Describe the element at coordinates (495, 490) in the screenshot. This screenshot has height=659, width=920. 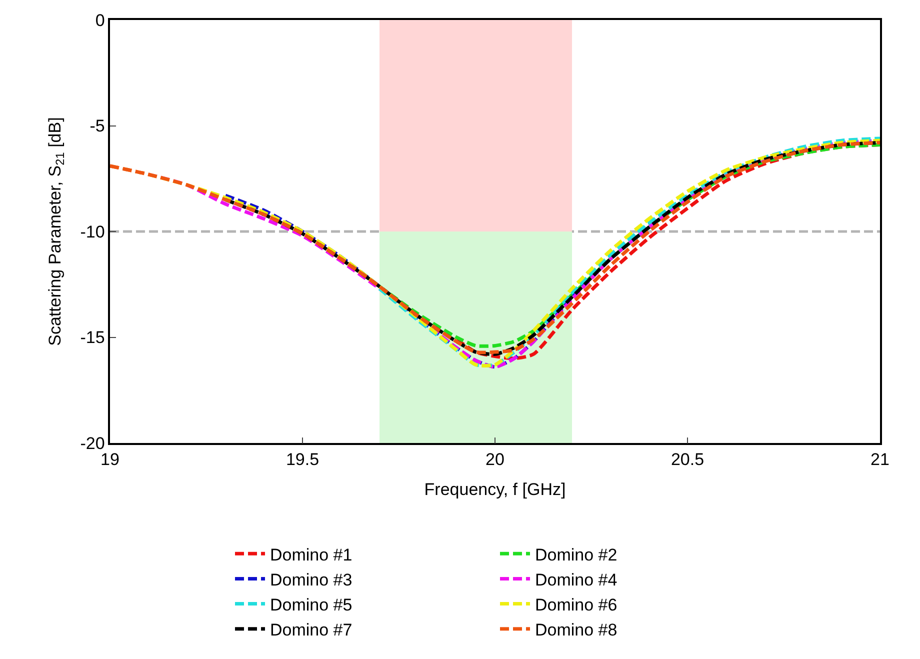
I see `x-axis-title: Frequency, f [GHz]` at that location.